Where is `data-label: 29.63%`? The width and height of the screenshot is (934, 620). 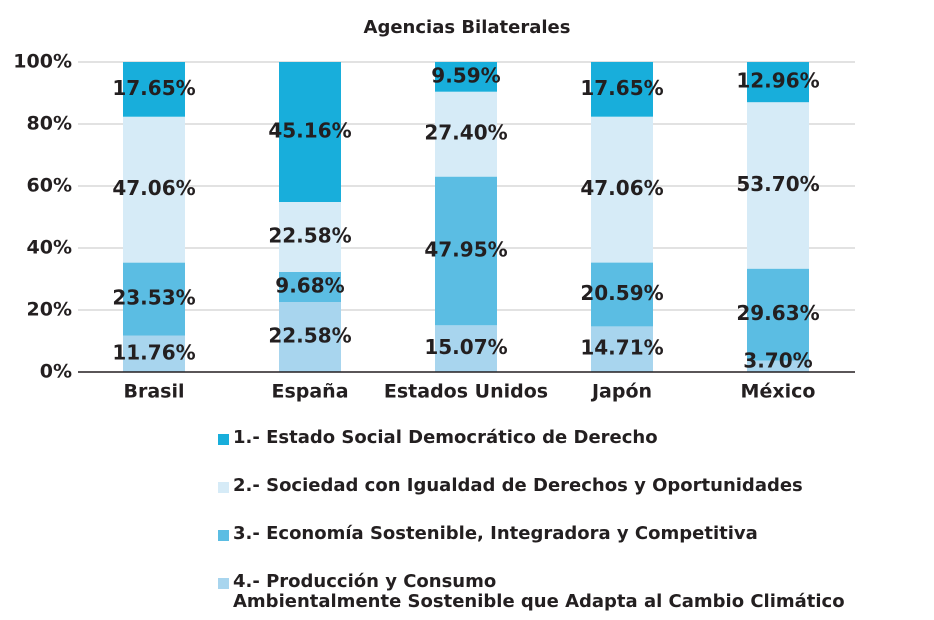 data-label: 29.63% is located at coordinates (777, 313).